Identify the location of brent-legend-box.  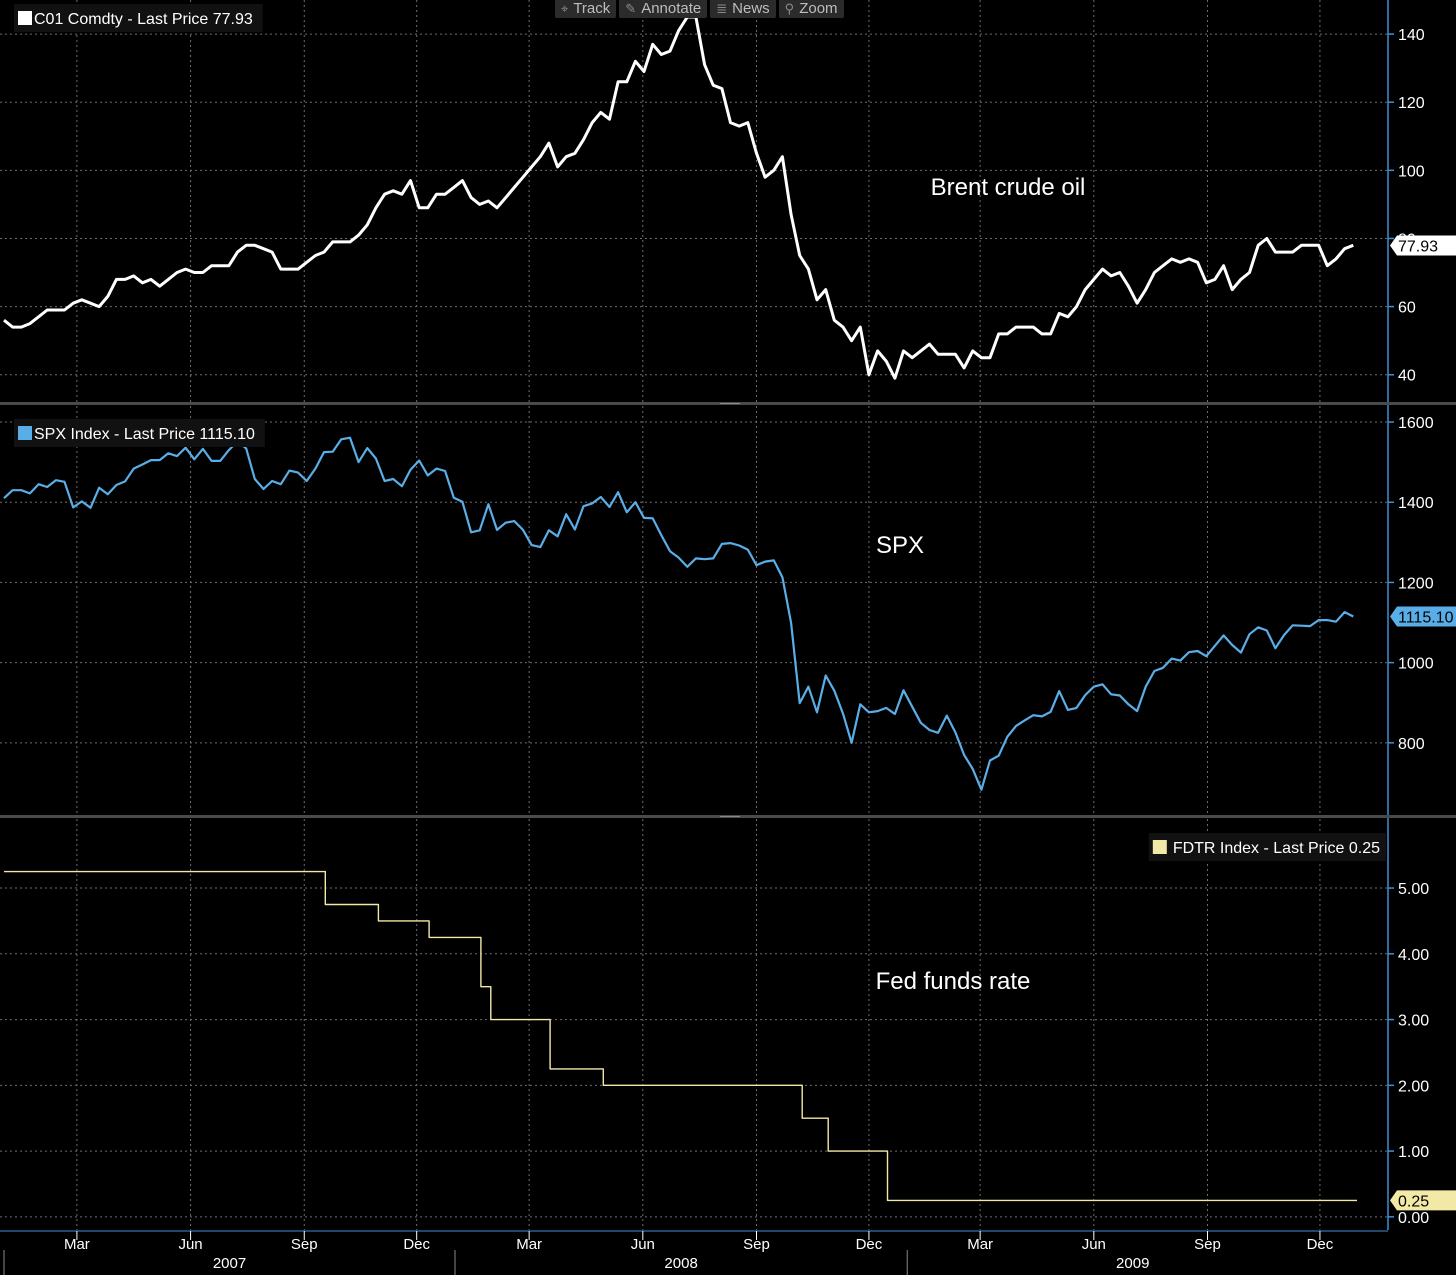
(138, 18).